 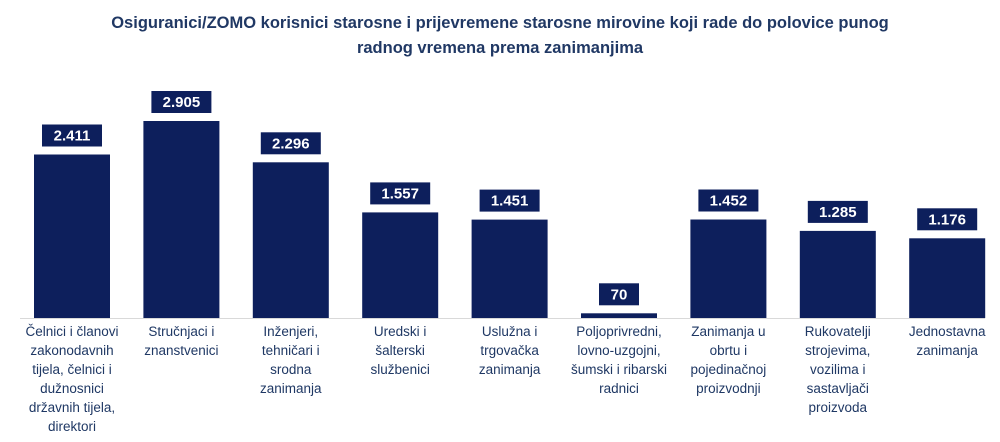 I want to click on data-label: 2.411, so click(x=72, y=136).